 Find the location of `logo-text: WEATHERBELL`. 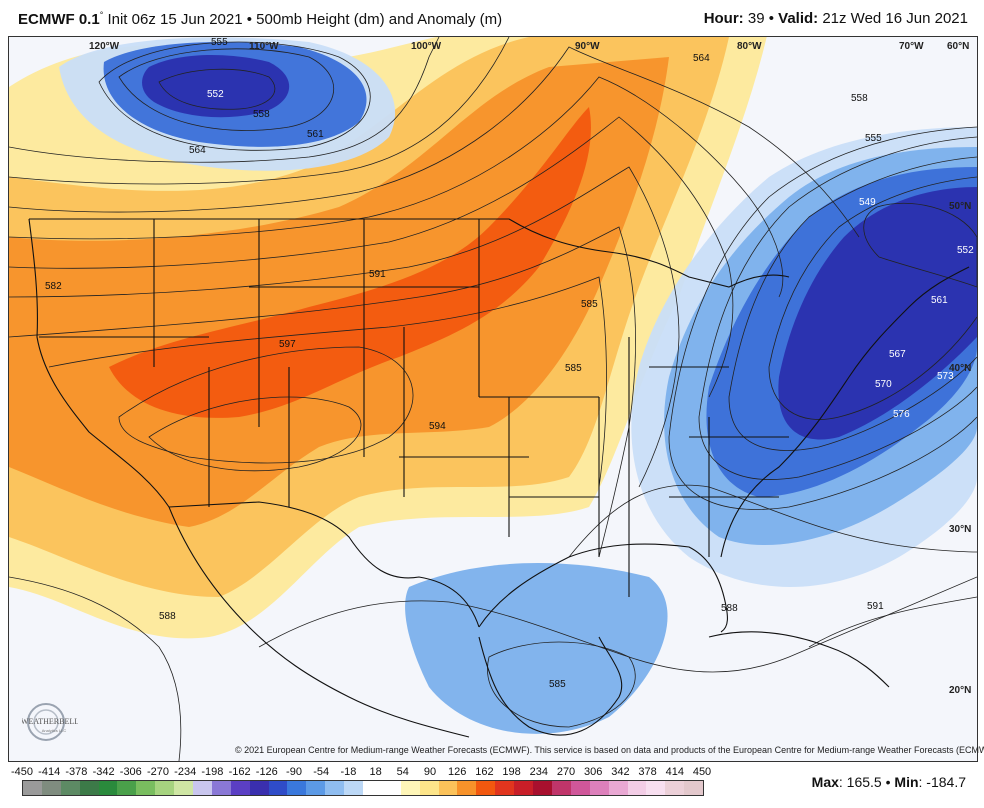

logo-text: WEATHERBELL is located at coordinates (50, 721).